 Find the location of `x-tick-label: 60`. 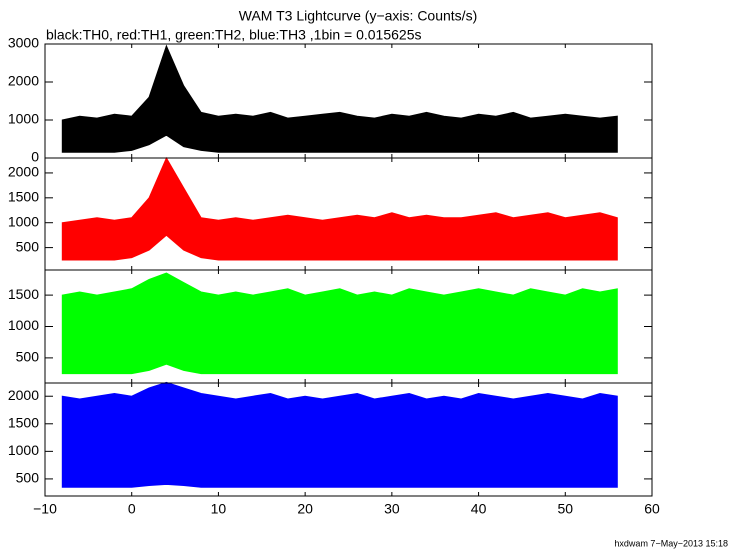

x-tick-label: 60 is located at coordinates (652, 509).